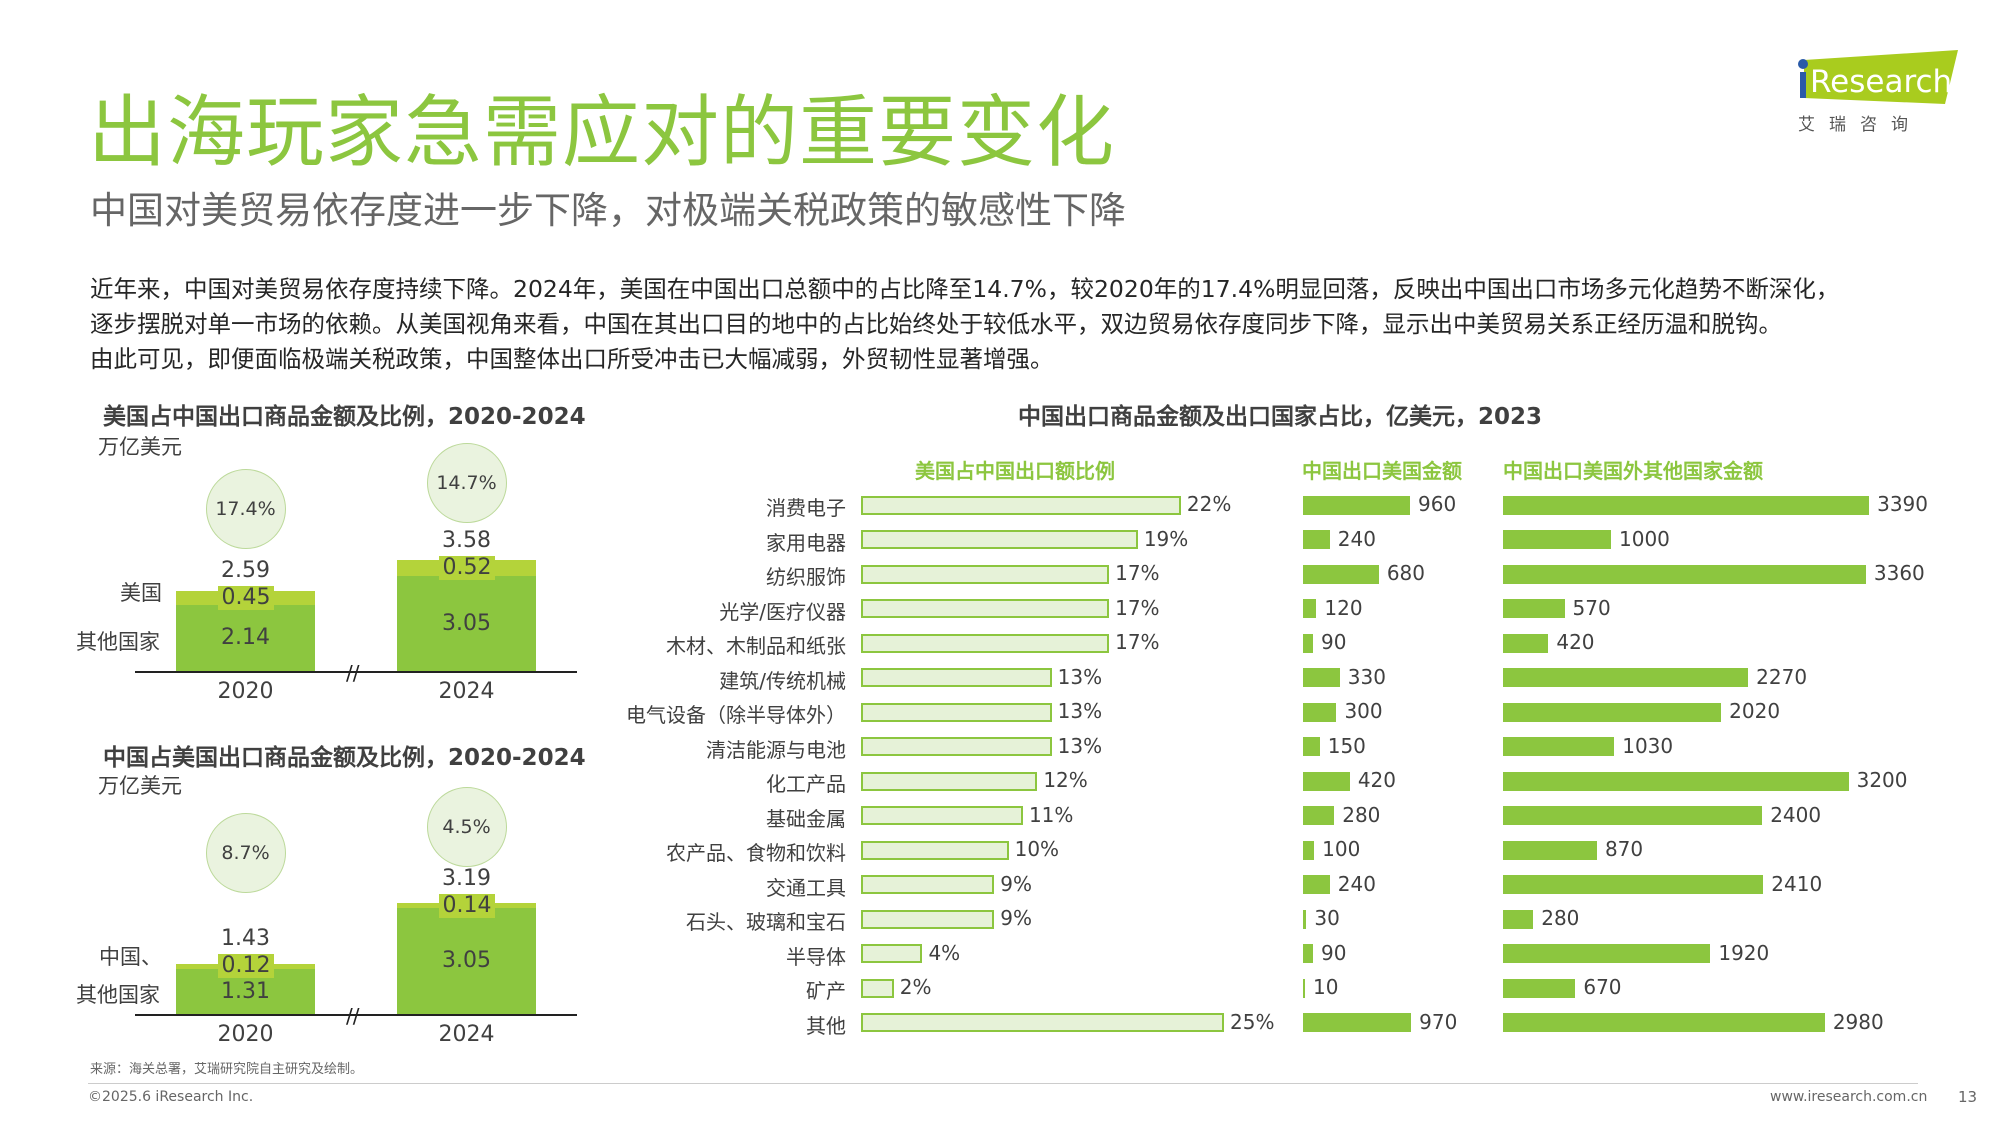  Describe the element at coordinates (1882, 780) in the screenshot. I see `other-amount-label: 3200` at that location.